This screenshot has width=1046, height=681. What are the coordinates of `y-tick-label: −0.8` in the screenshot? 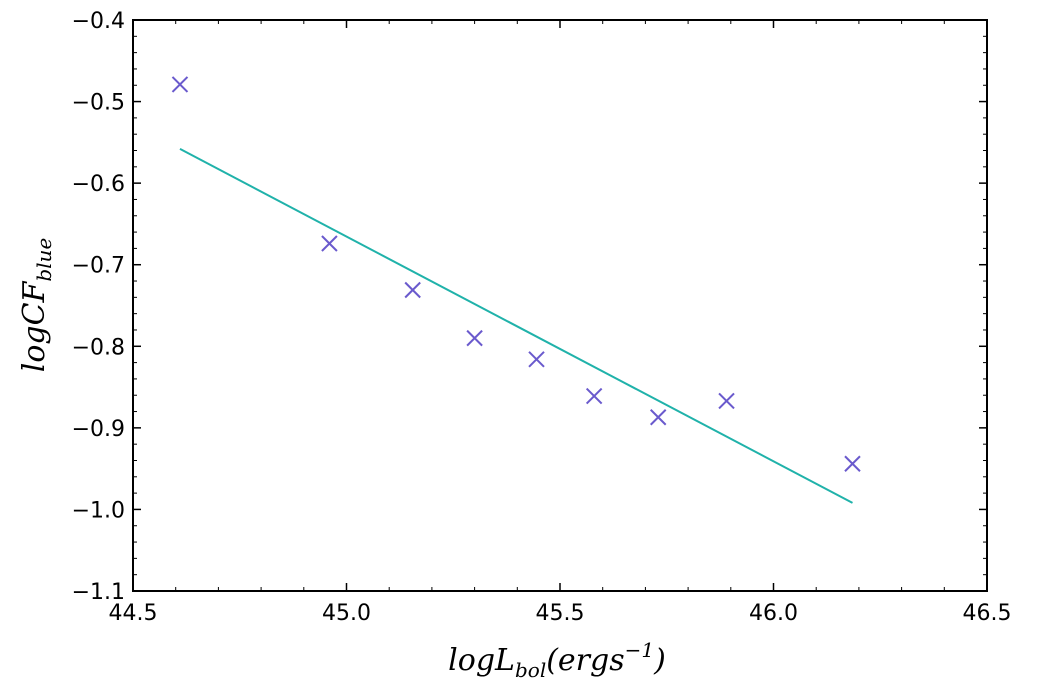 It's located at (98, 347).